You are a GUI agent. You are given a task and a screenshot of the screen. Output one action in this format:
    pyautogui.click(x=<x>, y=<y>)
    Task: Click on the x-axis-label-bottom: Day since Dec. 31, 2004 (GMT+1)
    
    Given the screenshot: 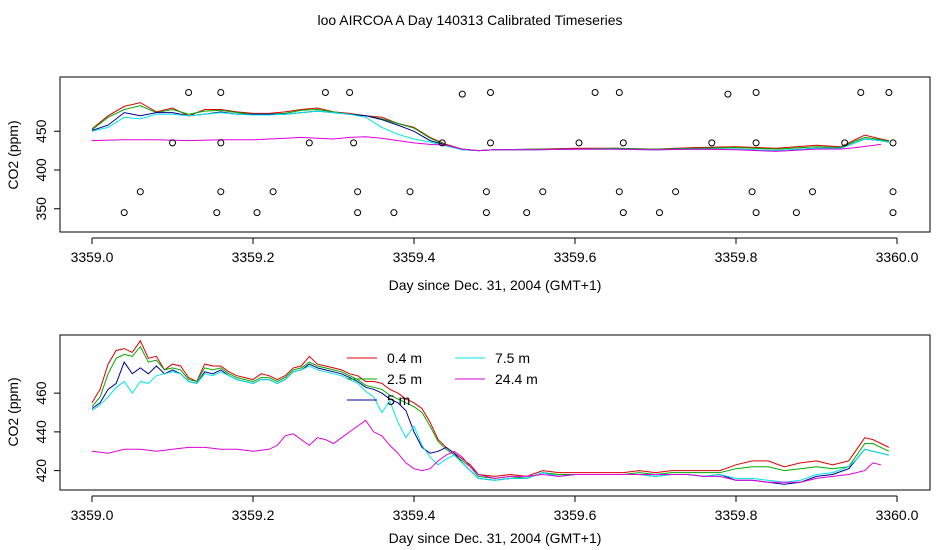 What is the action you would take?
    pyautogui.click(x=495, y=538)
    